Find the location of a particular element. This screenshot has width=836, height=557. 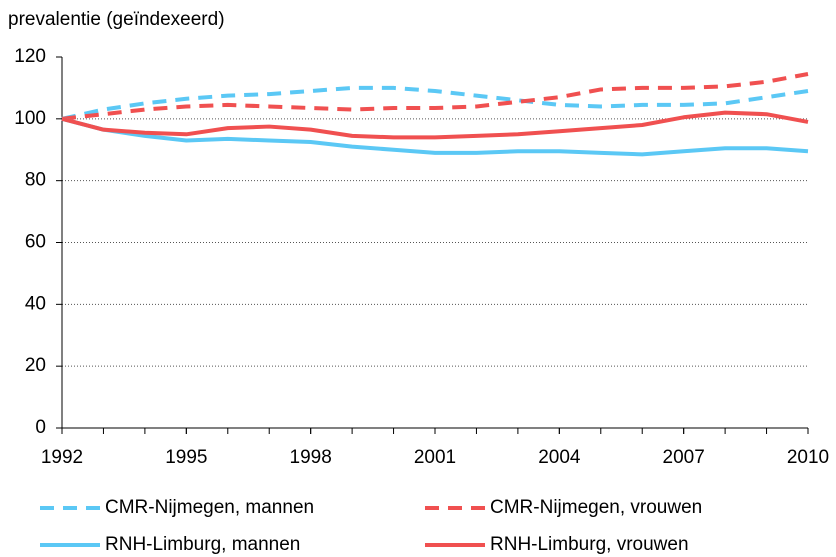

x-tick-label: 1995 is located at coordinates (186, 457).